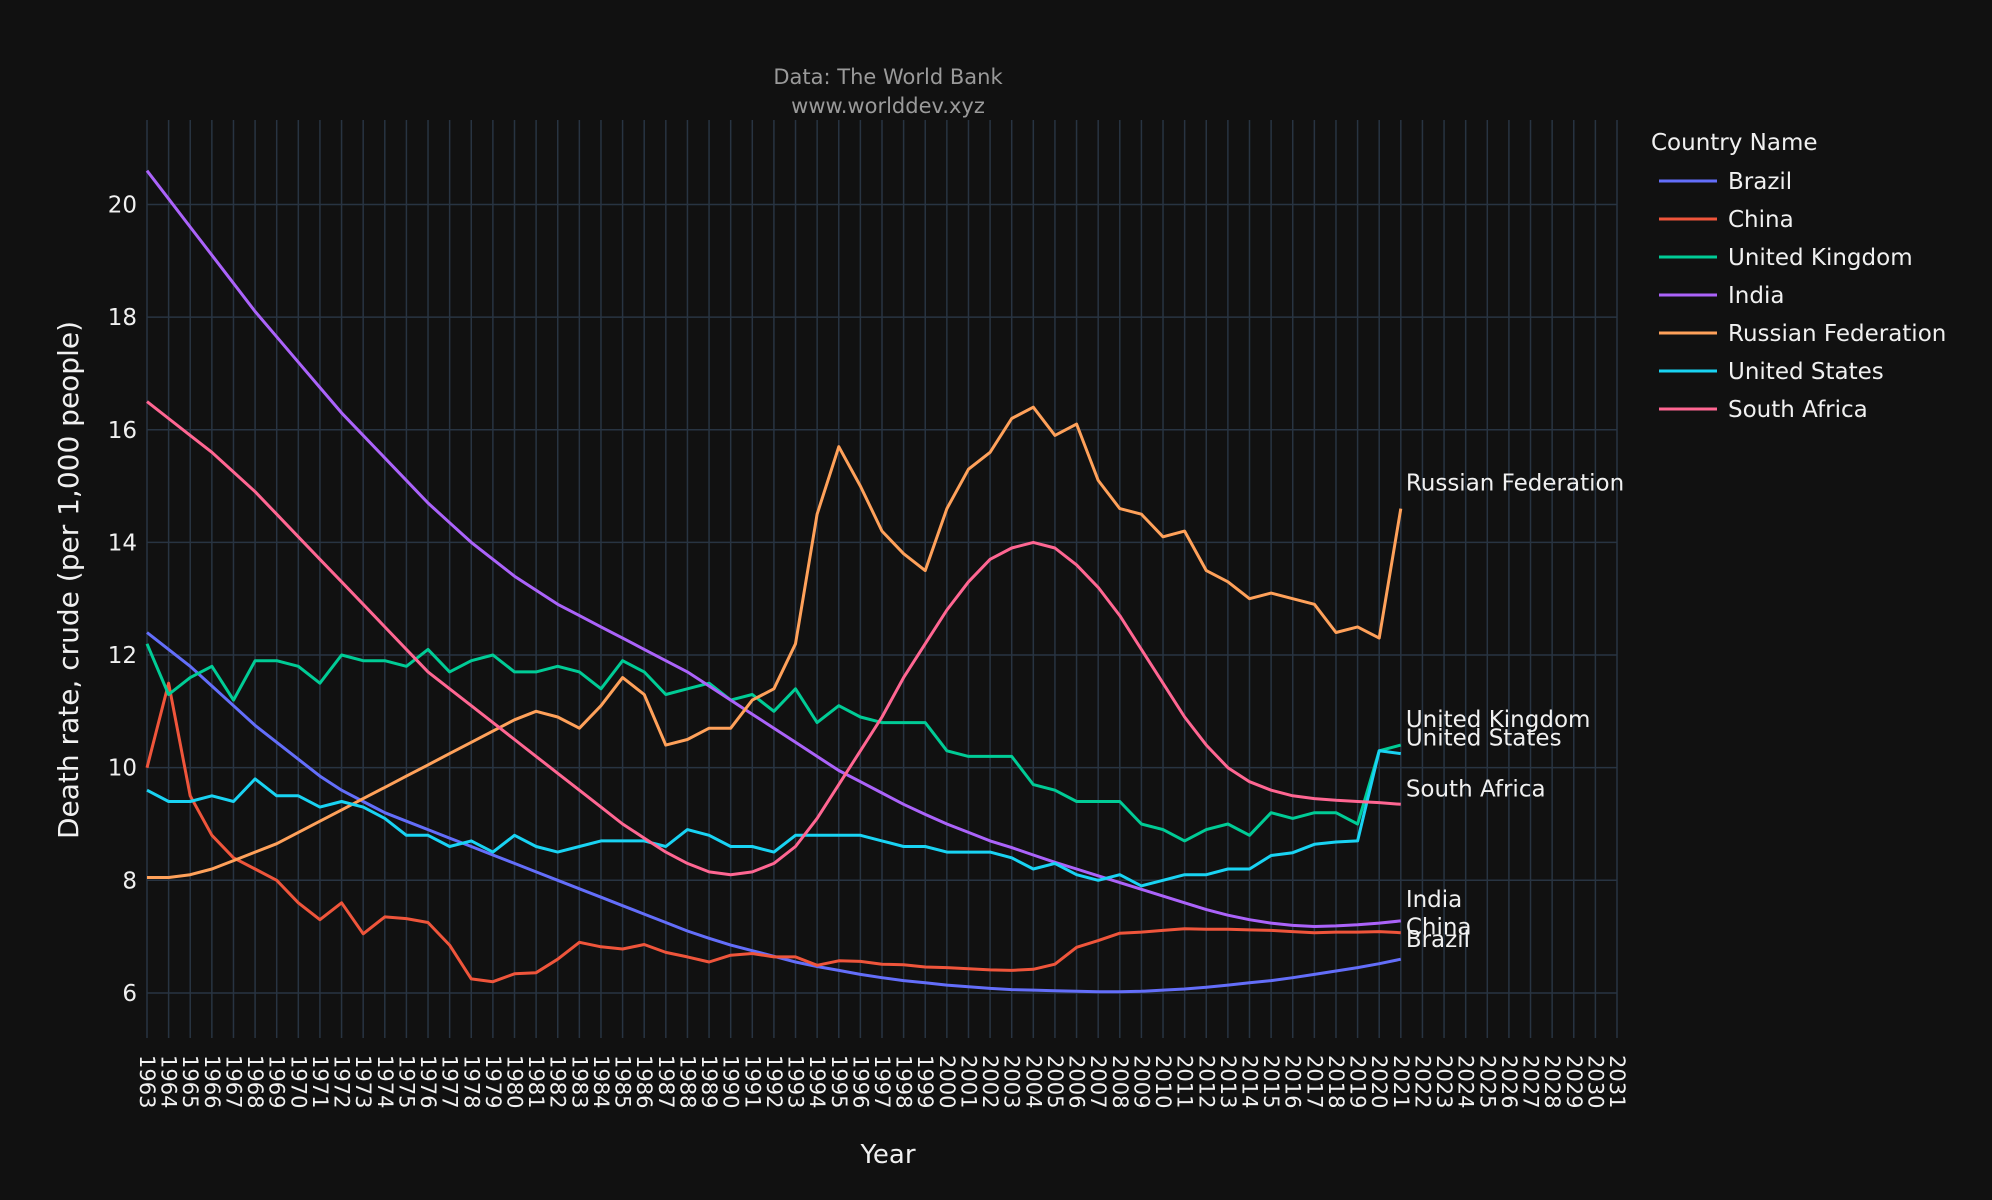 The width and height of the screenshot is (1992, 1200). Describe the element at coordinates (233, 1081) in the screenshot. I see `x-tick-label: 1967` at that location.